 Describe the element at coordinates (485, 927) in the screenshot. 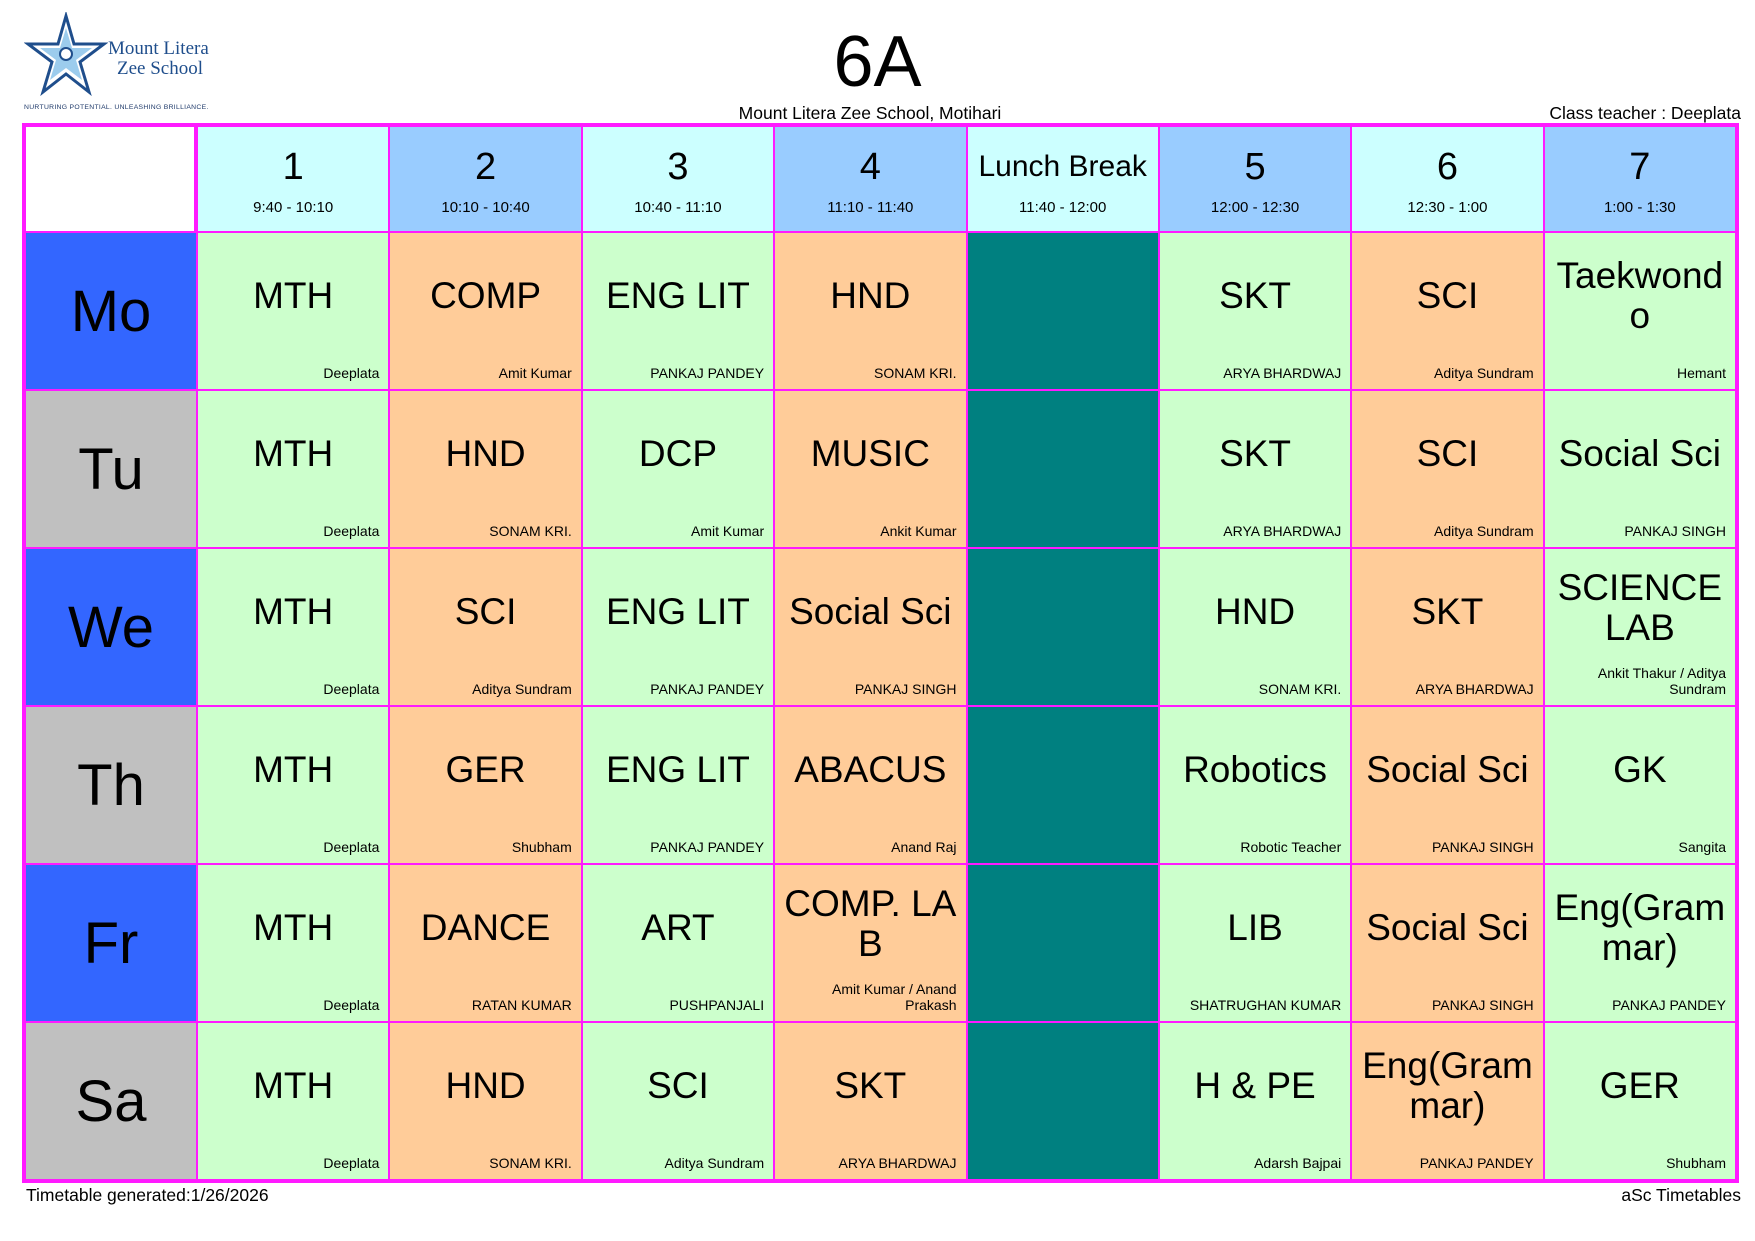

I see `subject-label: DANCE` at that location.